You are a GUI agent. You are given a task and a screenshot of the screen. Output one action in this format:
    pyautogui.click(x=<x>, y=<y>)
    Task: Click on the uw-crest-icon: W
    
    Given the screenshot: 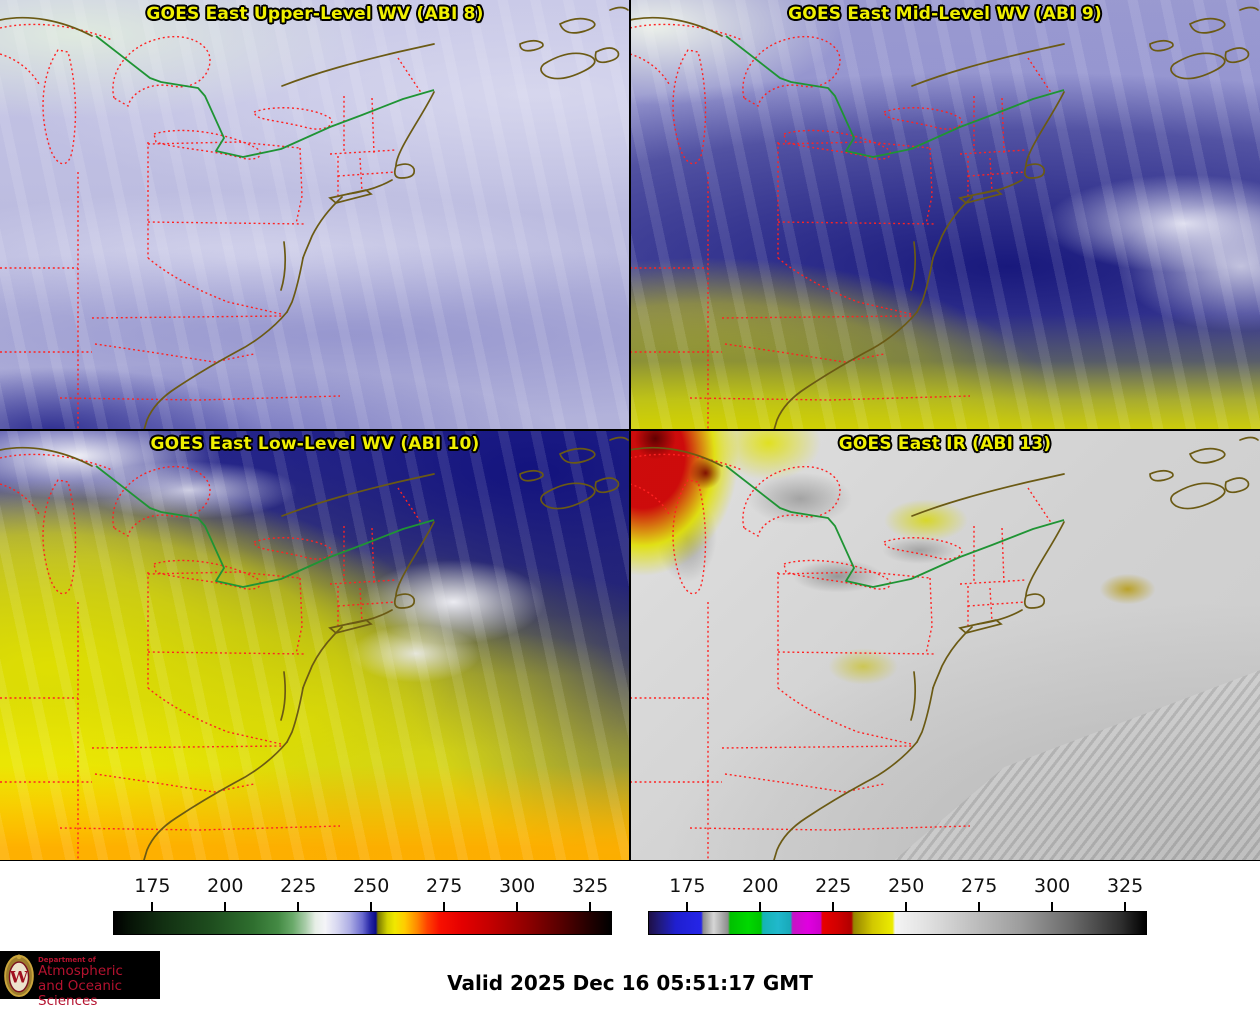 What is the action you would take?
    pyautogui.click(x=19, y=975)
    